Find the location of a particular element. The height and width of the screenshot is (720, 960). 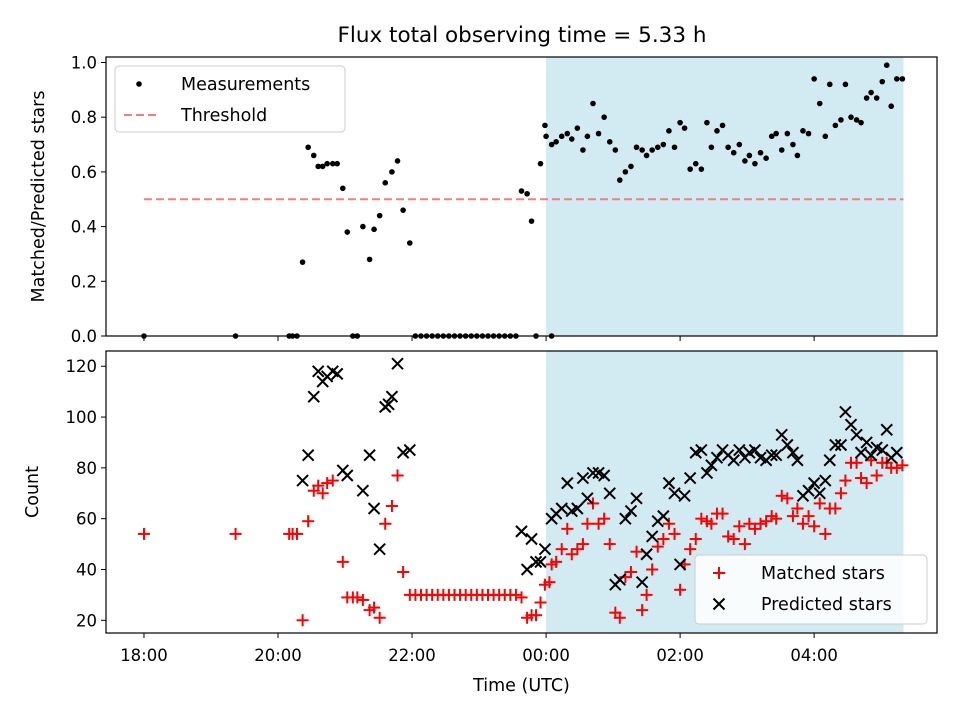

legend-predicted-swatch is located at coordinates (719, 604).